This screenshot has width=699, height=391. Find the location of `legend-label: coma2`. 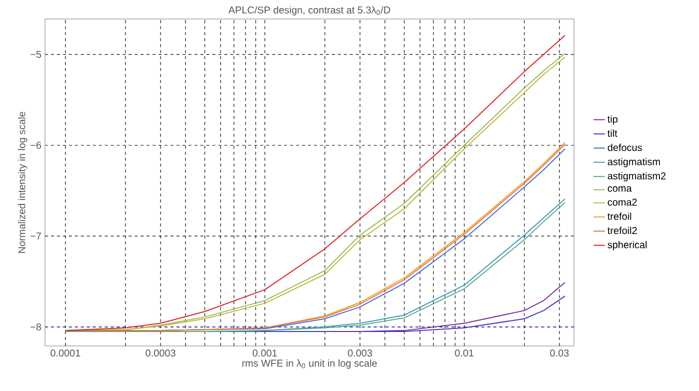

legend-label: coma2 is located at coordinates (622, 202).